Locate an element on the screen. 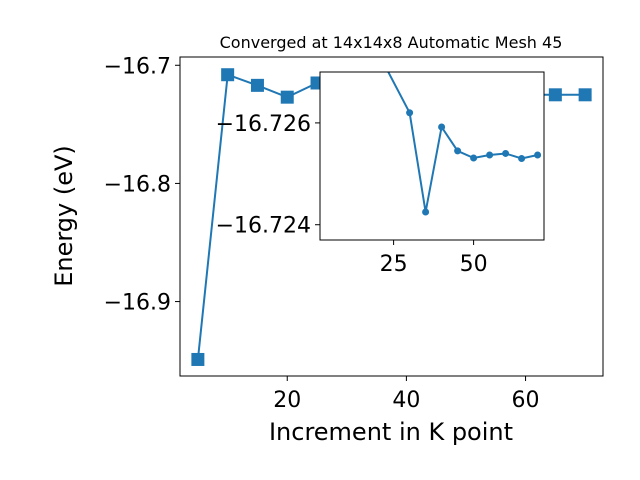 This screenshot has width=640, height=480. inset-x-tick-label: 50 is located at coordinates (474, 264).